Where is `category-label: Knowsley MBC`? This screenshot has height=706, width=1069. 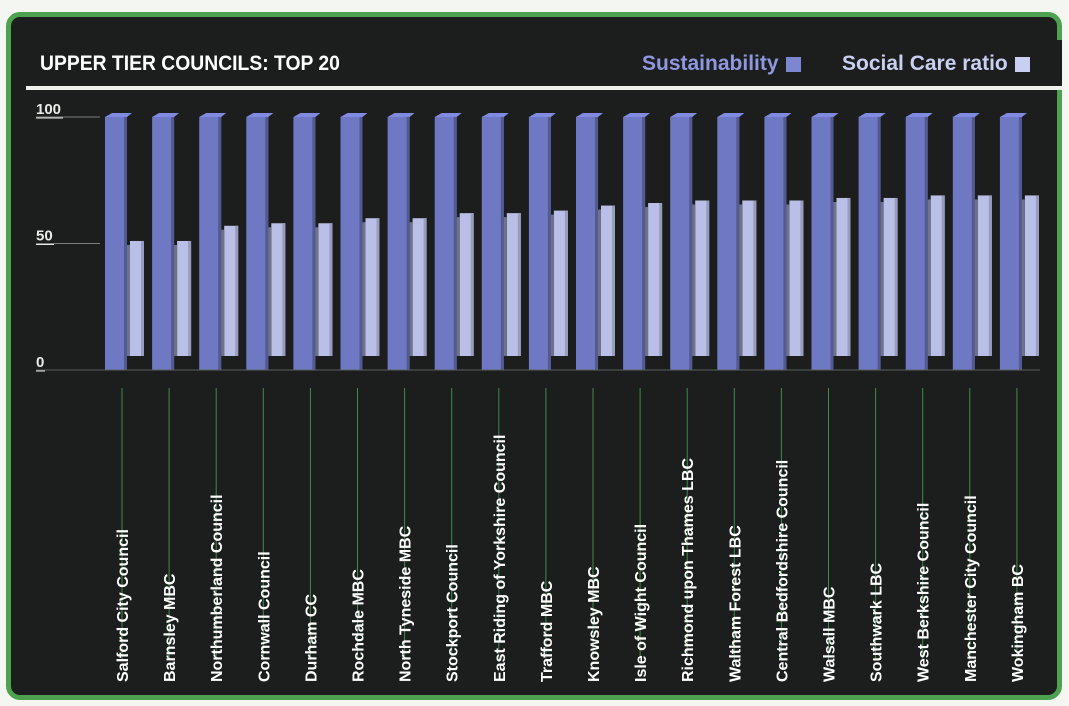 category-label: Knowsley MBC is located at coordinates (594, 624).